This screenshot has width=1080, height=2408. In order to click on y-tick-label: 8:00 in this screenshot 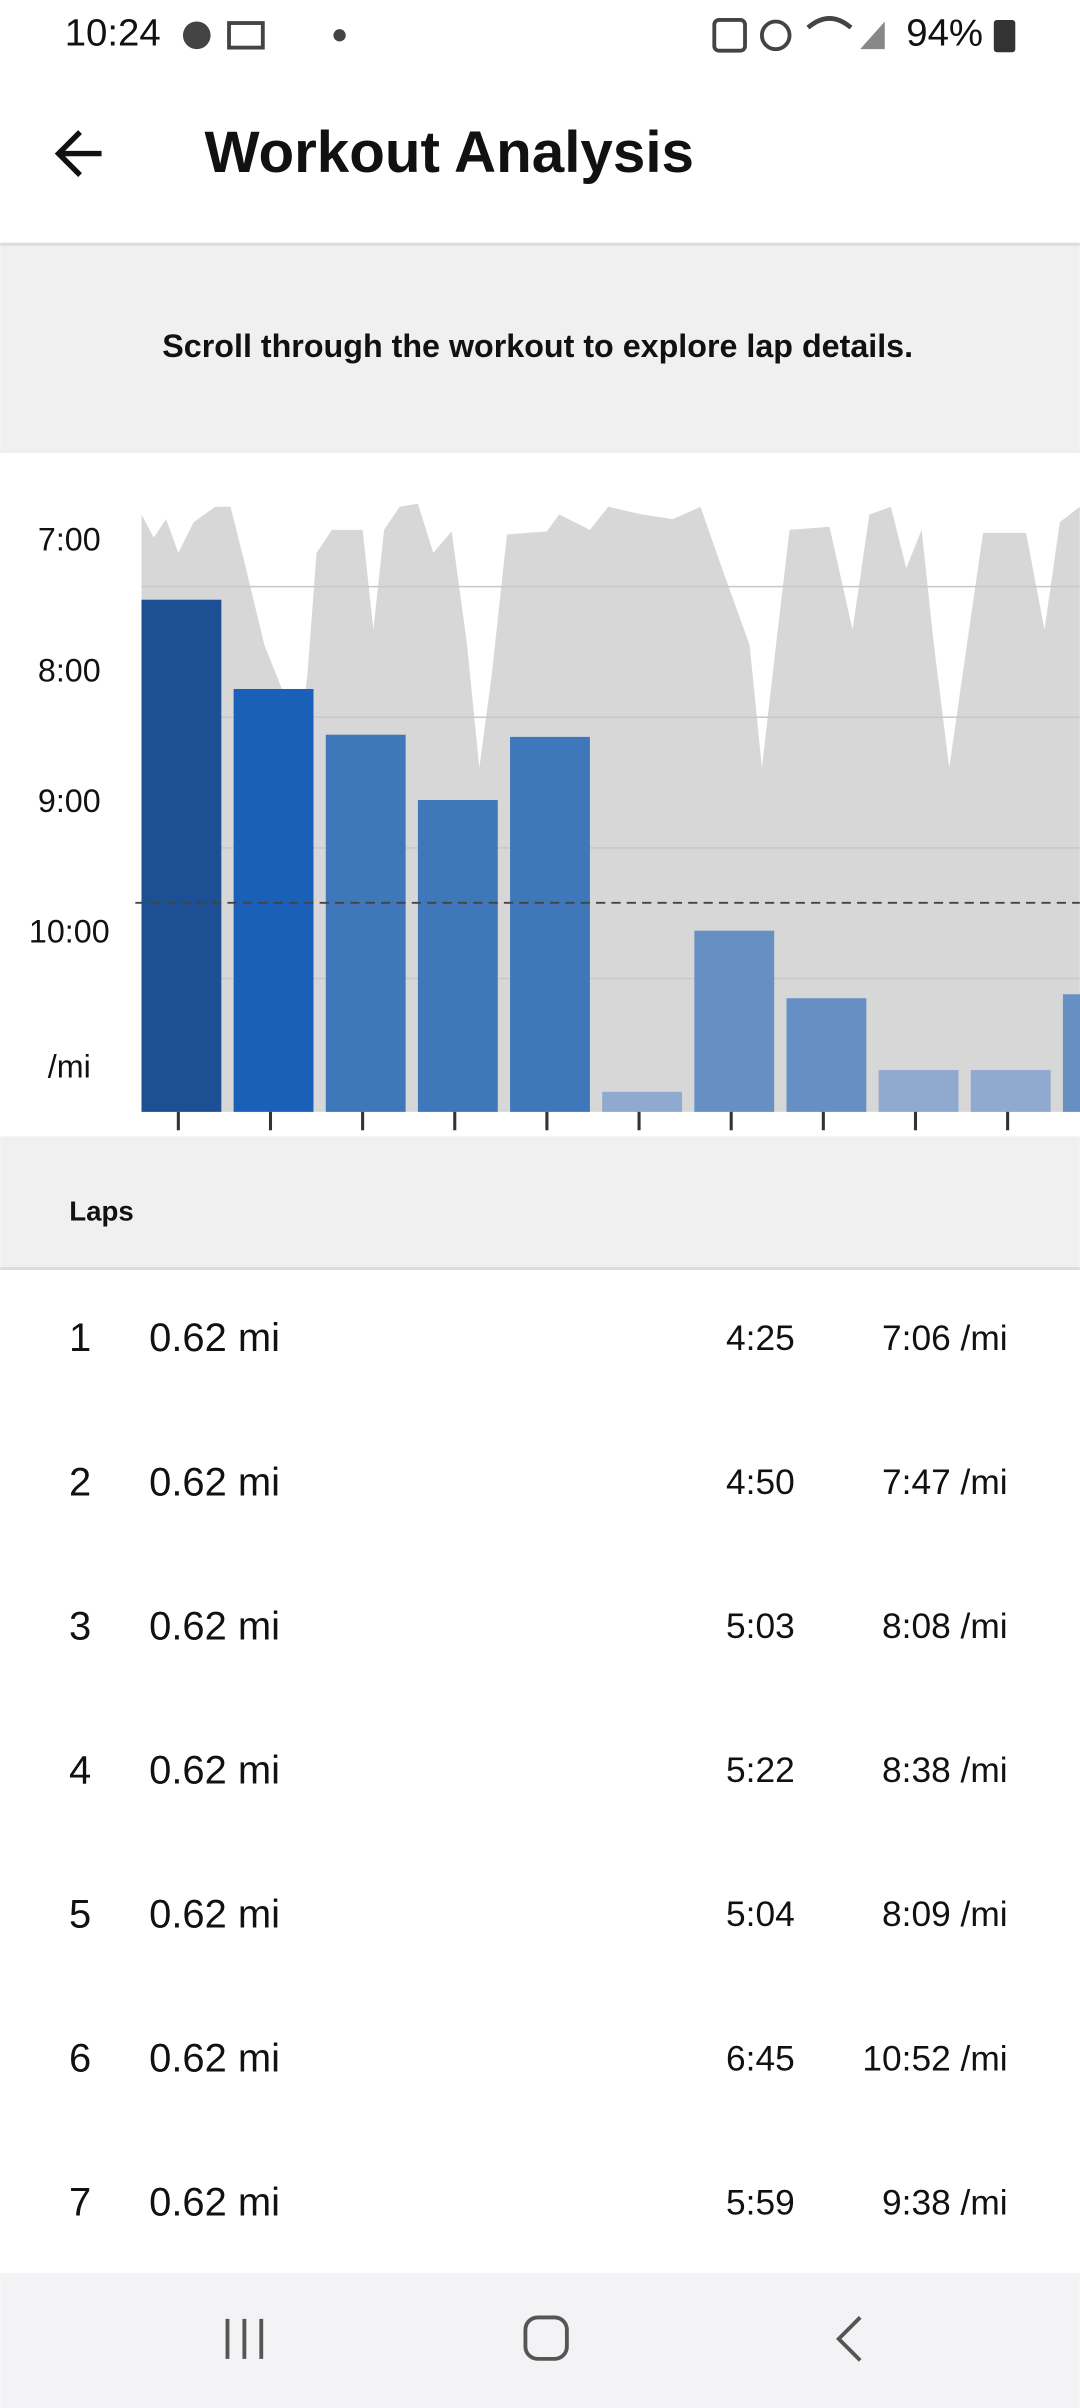, I will do `click(69, 670)`.